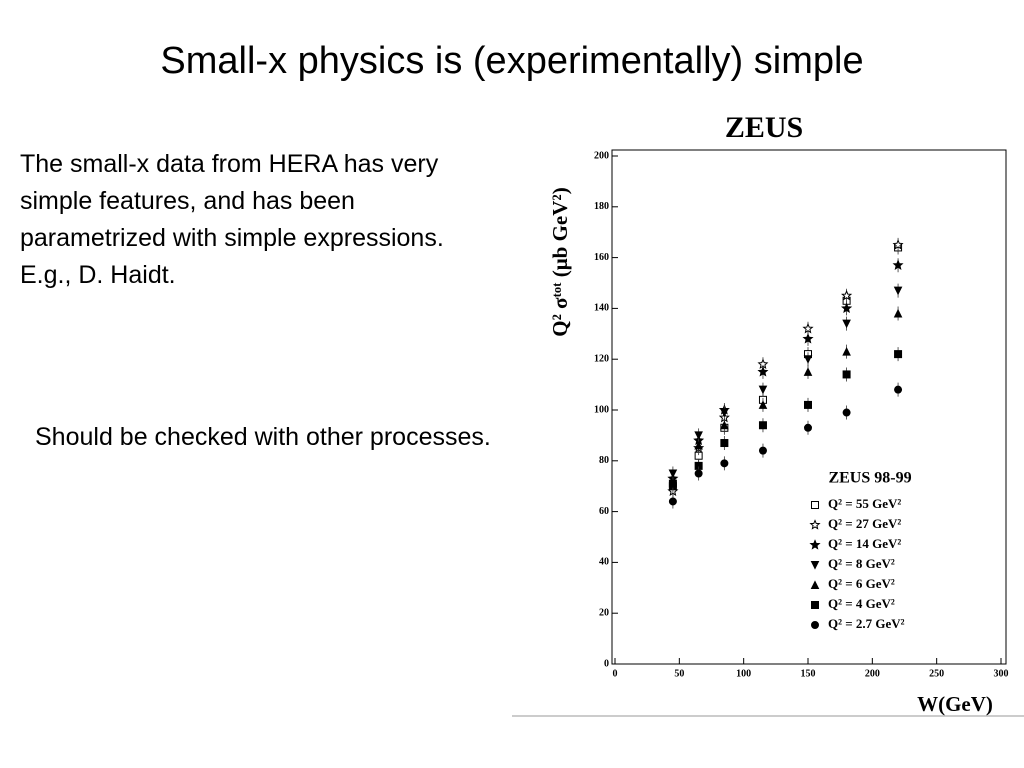 The height and width of the screenshot is (768, 1024). What do you see at coordinates (861, 563) in the screenshot?
I see `legend-label: Q² = 8 GeV²` at bounding box center [861, 563].